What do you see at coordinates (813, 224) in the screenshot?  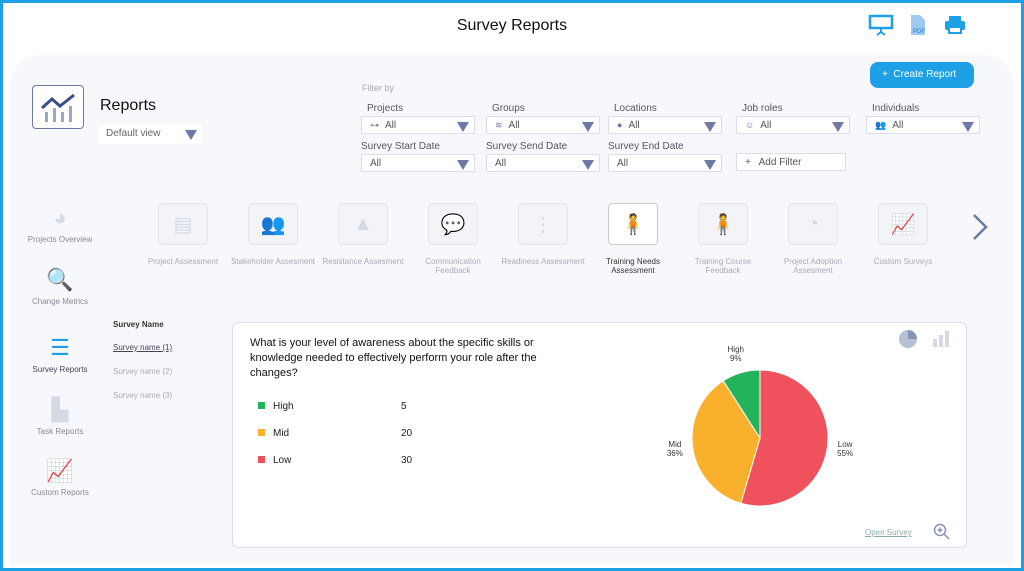 I see `category-icon: ◔` at bounding box center [813, 224].